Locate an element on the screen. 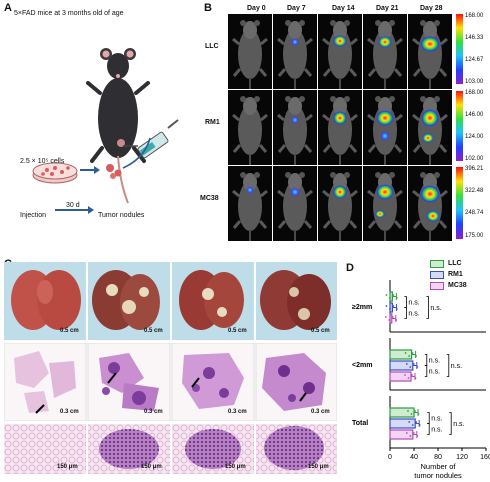 Image resolution: width=490 pixels, height=482 pixels. cell-count-label: 2.5 × 10⁵ cells is located at coordinates (42, 161).